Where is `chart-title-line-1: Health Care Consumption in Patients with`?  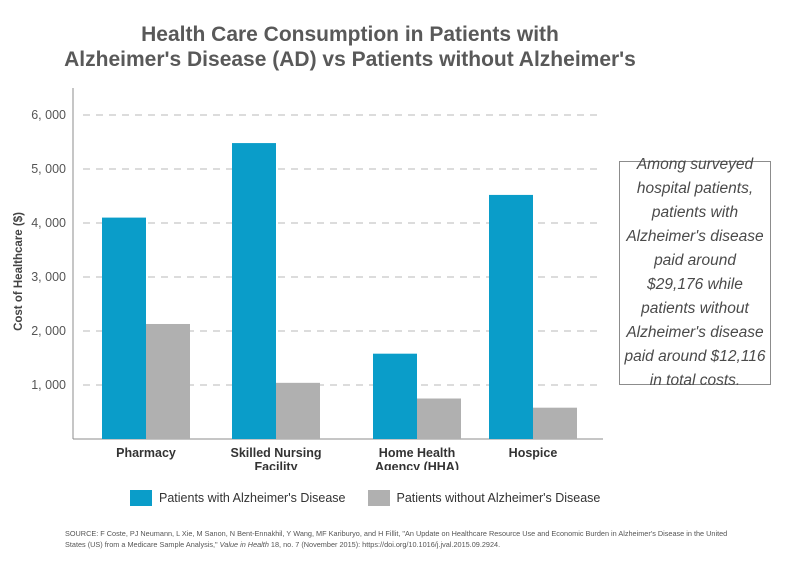 chart-title-line-1: Health Care Consumption in Patients with is located at coordinates (350, 34).